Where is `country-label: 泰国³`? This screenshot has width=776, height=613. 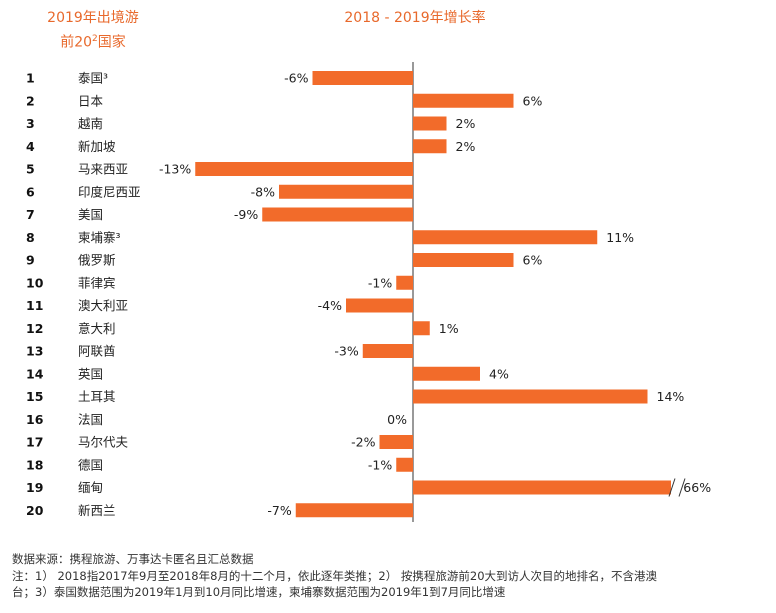
country-label: 泰国³ is located at coordinates (93, 78).